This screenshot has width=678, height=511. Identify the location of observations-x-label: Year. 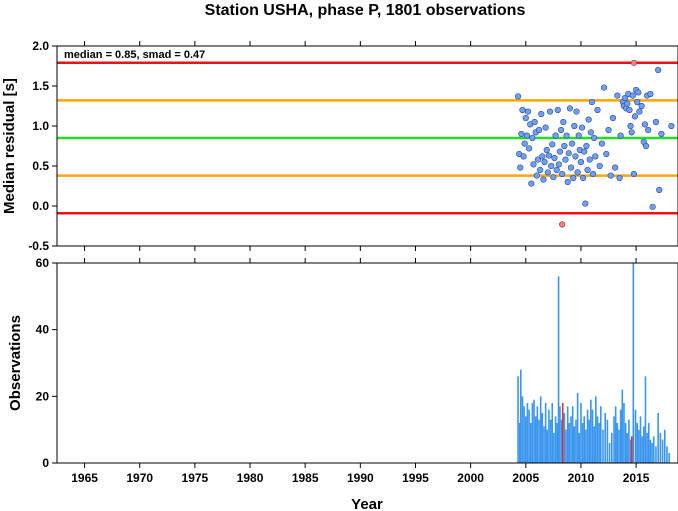
(367, 503).